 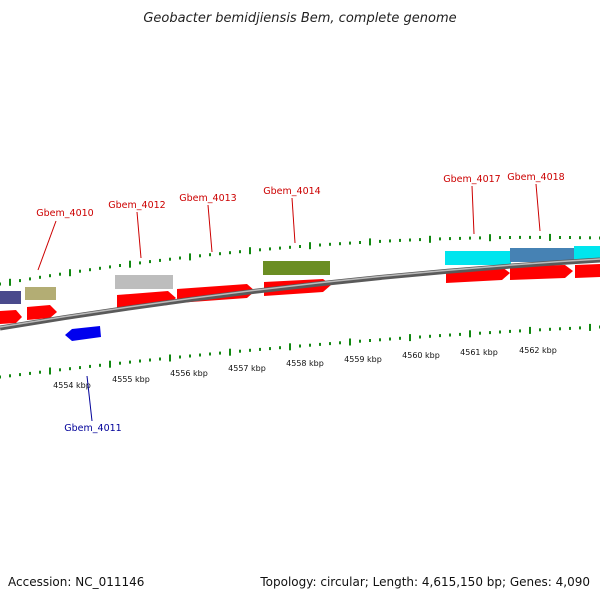 What do you see at coordinates (10, 297) in the screenshot?
I see `feature-bar-purple` at bounding box center [10, 297].